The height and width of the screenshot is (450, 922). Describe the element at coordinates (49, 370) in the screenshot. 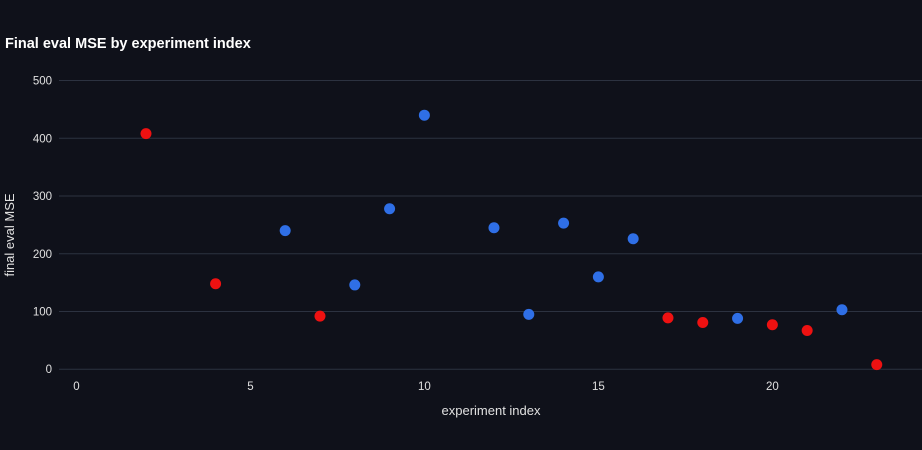

I see `y-tick-label: 0` at that location.